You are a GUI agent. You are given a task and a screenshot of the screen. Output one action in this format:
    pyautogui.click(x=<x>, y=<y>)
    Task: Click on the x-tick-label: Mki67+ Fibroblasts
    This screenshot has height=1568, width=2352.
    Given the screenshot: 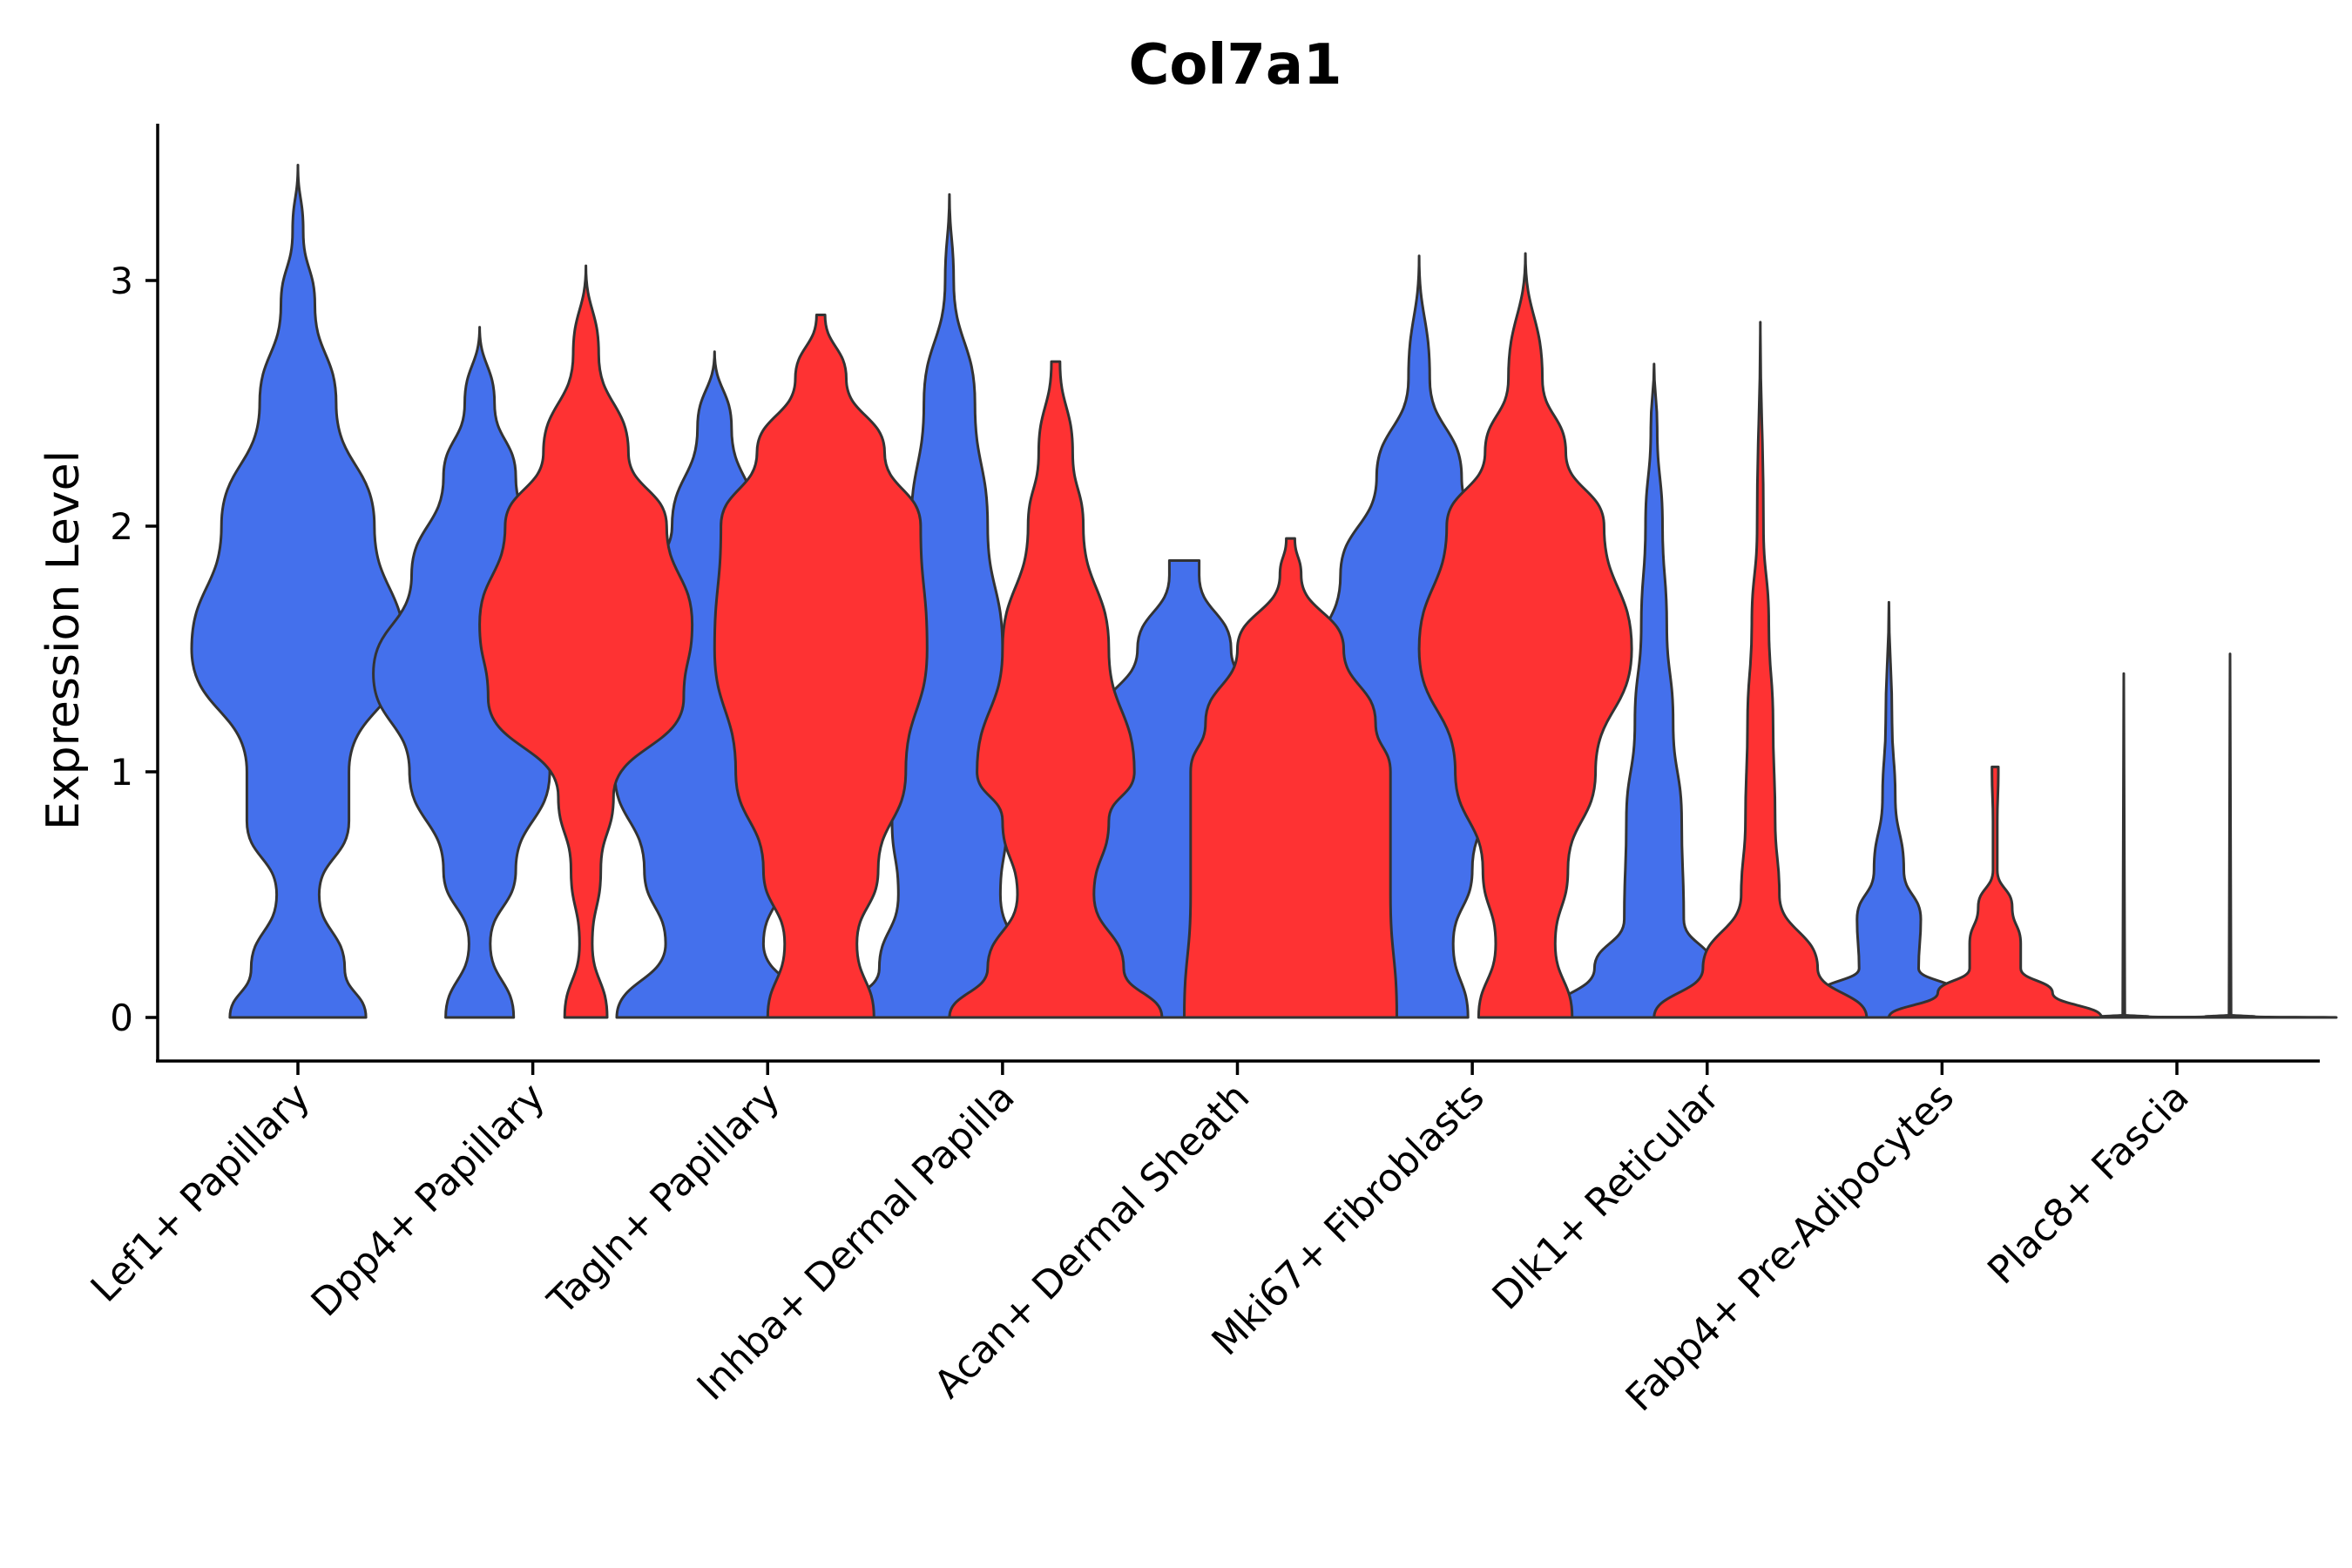 What is the action you would take?
    pyautogui.click(x=1349, y=1219)
    